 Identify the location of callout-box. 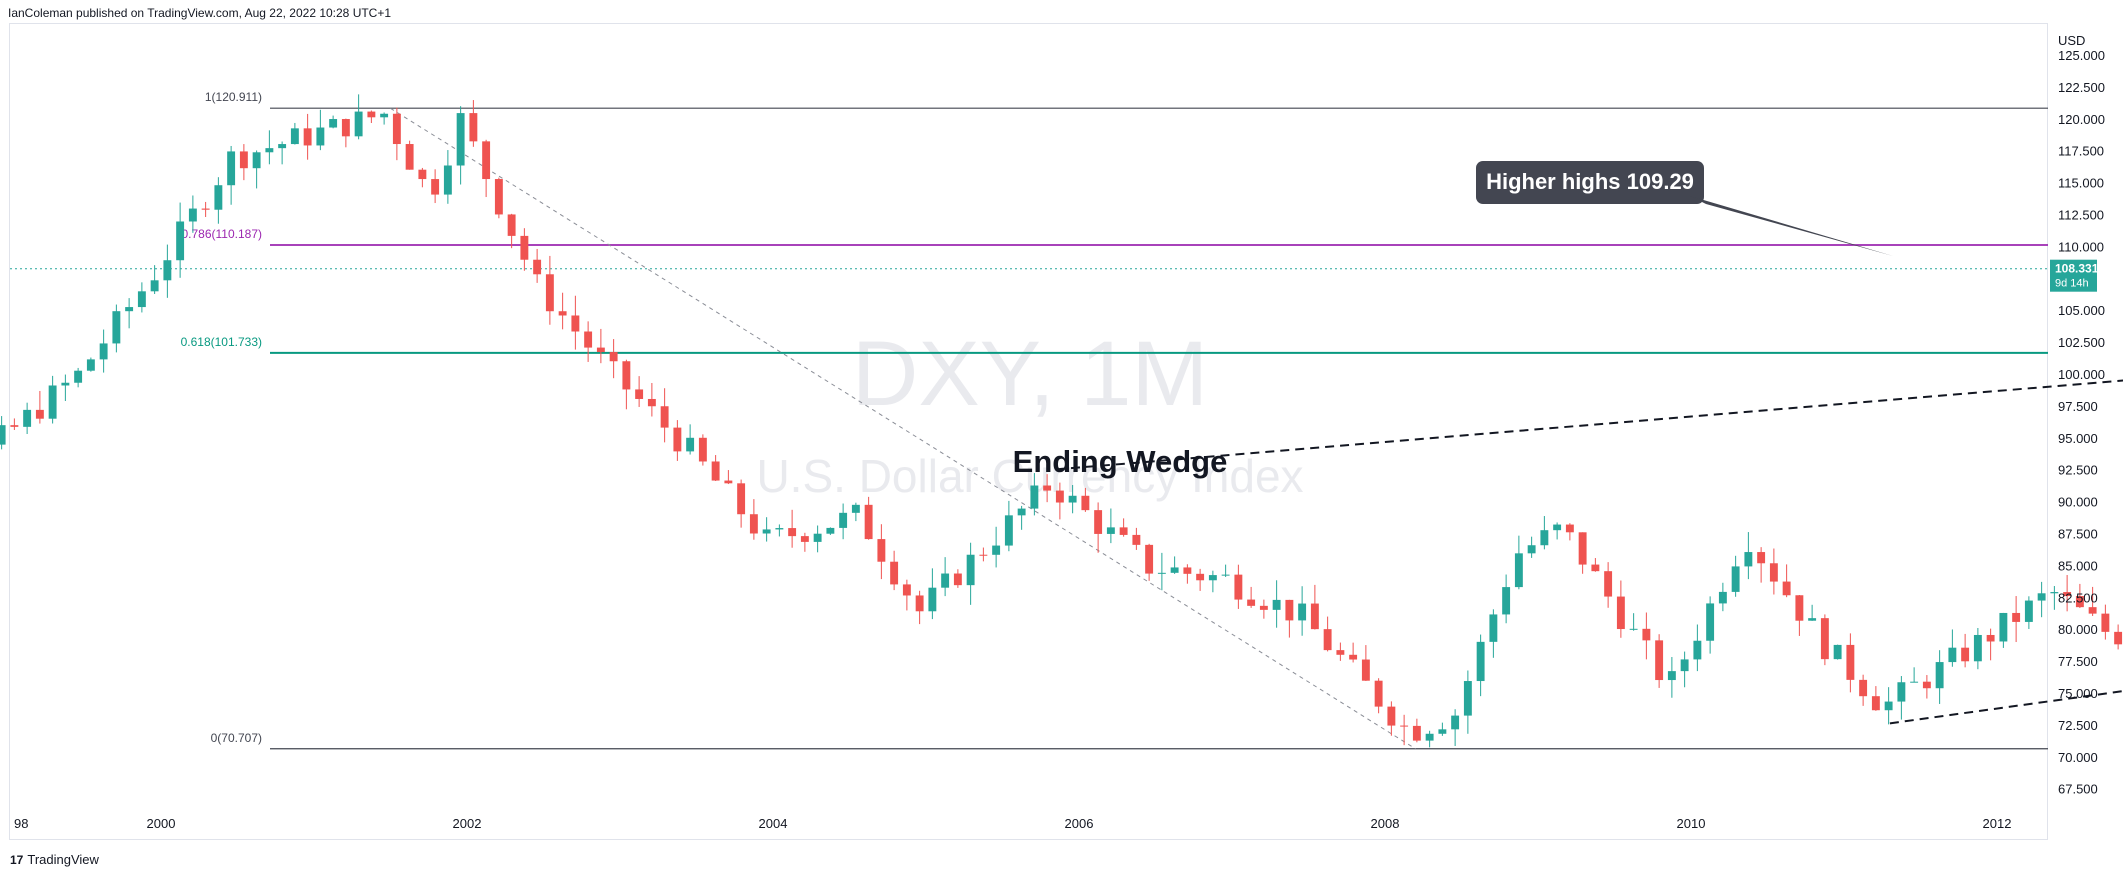
(1590, 182).